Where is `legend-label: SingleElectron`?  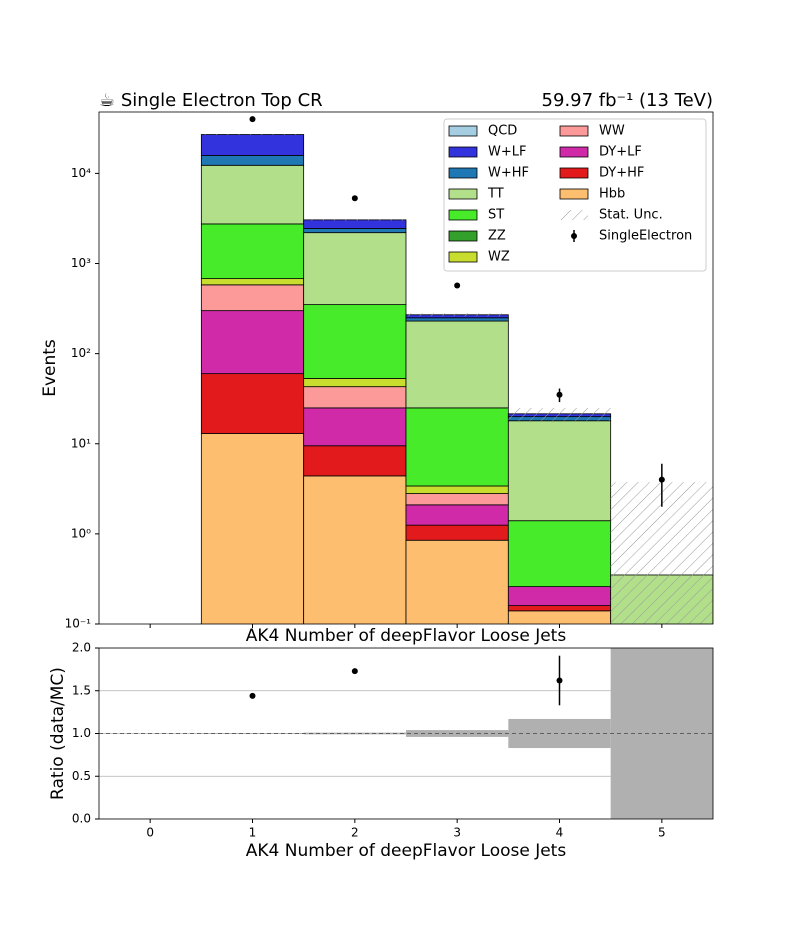
legend-label: SingleElectron is located at coordinates (645, 236).